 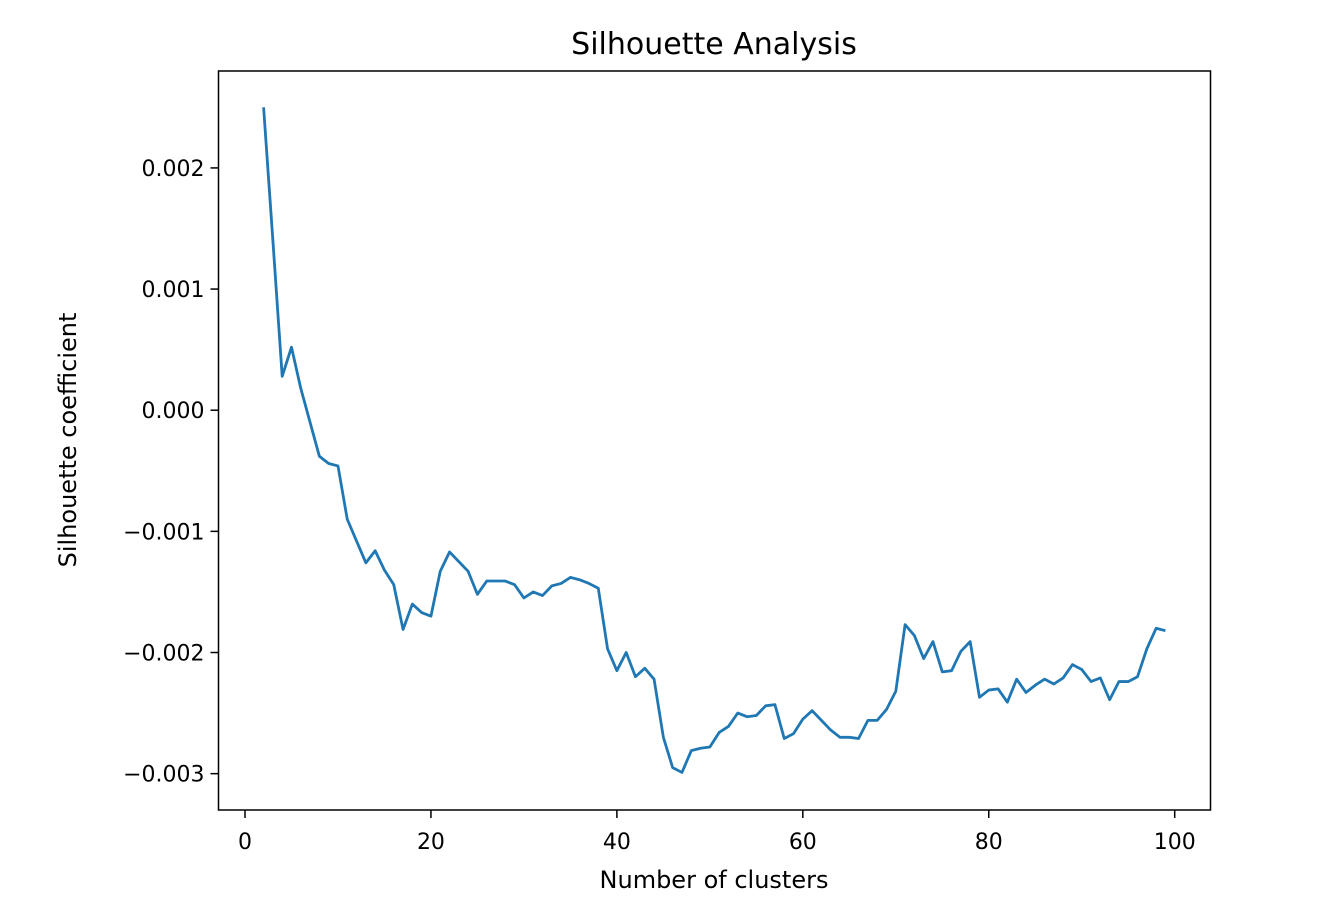 What do you see at coordinates (68, 440) in the screenshot?
I see `y-axis-label: Silhouette coefficient` at bounding box center [68, 440].